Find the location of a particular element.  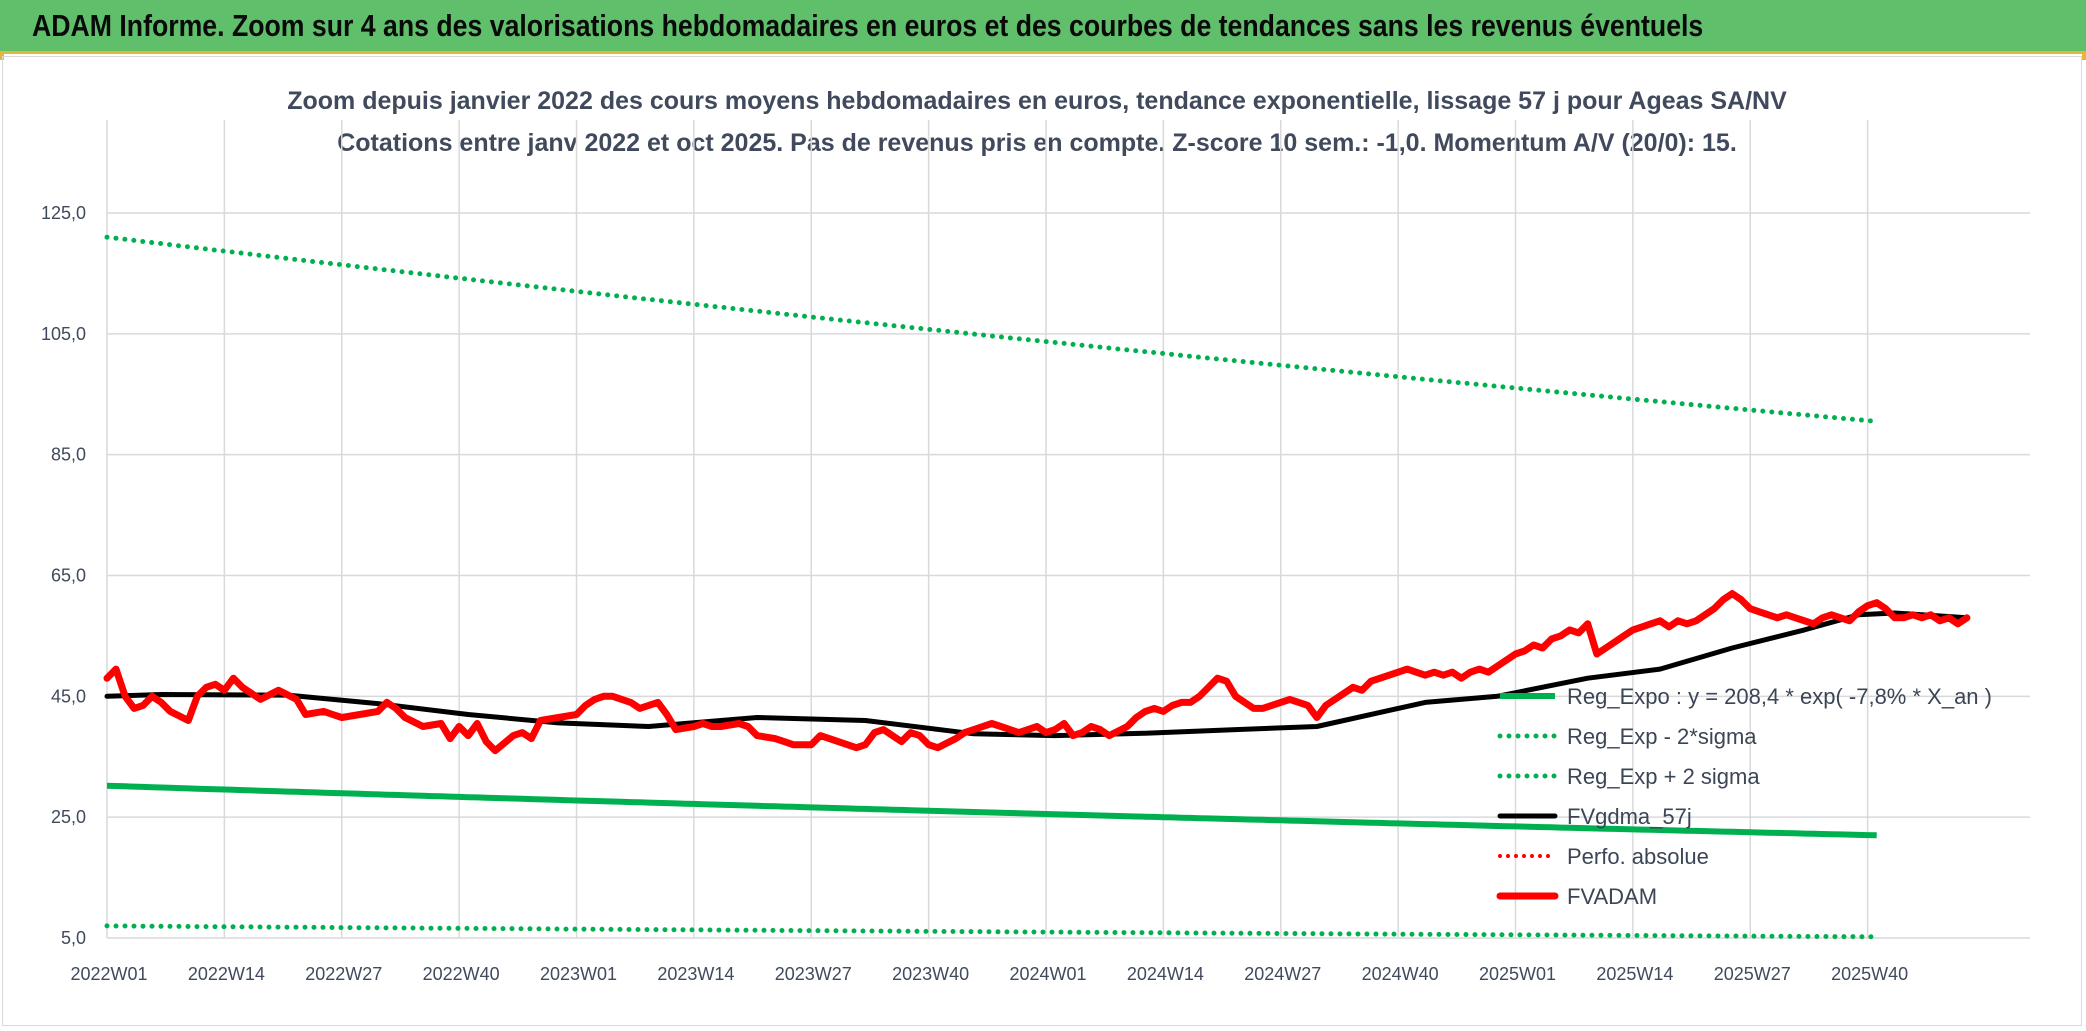

y-tick-label: 65,0 is located at coordinates (68, 576).